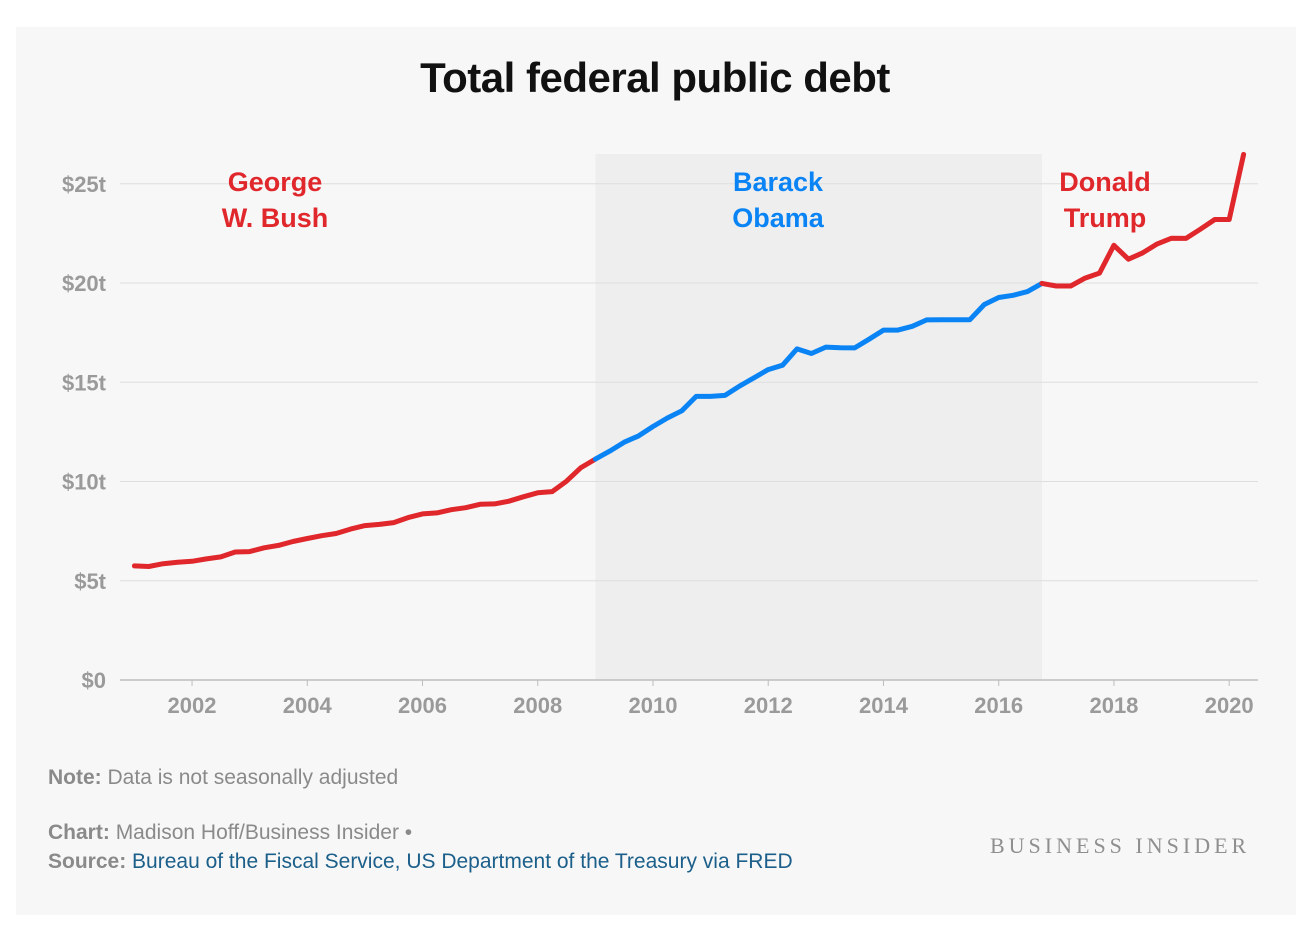  What do you see at coordinates (998, 705) in the screenshot?
I see `x-tick-label: 2016` at bounding box center [998, 705].